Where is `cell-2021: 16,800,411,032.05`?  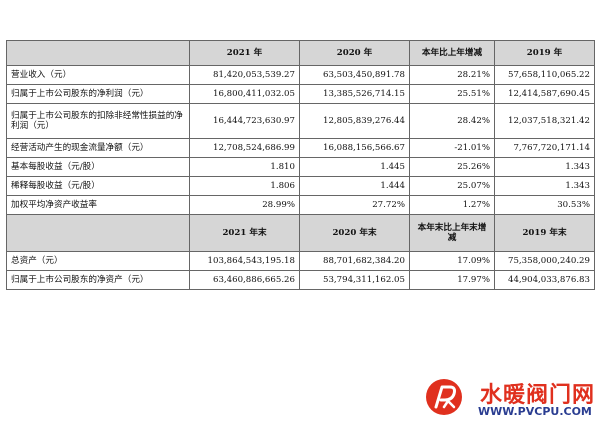 cell-2021: 16,800,411,032.05 is located at coordinates (244, 94).